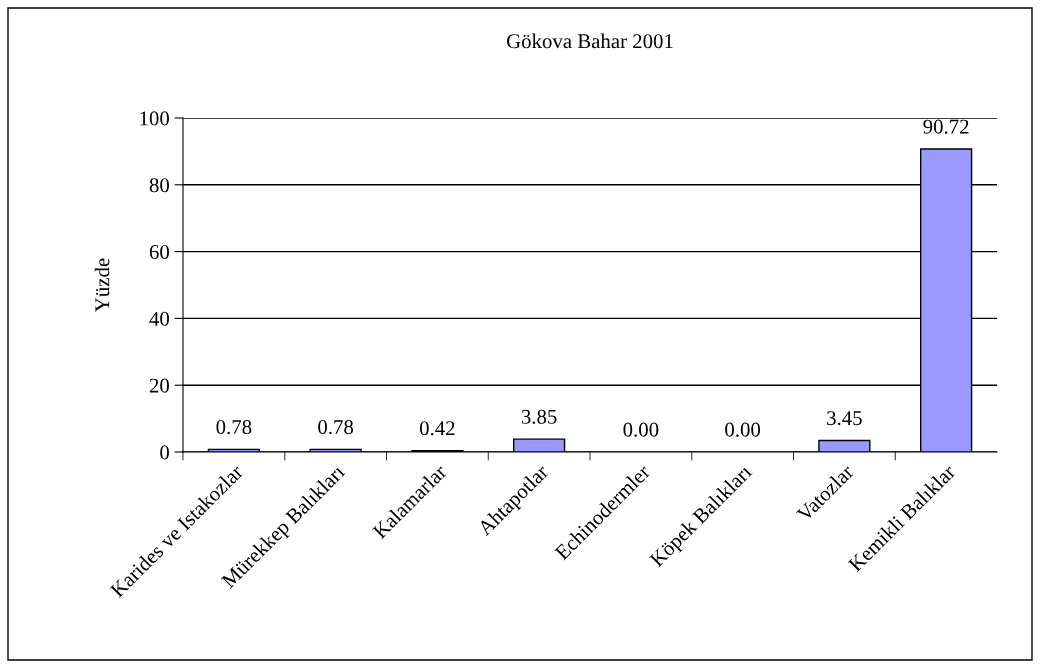 The width and height of the screenshot is (1040, 668). What do you see at coordinates (159, 318) in the screenshot?
I see `y-tick-label: 40` at bounding box center [159, 318].